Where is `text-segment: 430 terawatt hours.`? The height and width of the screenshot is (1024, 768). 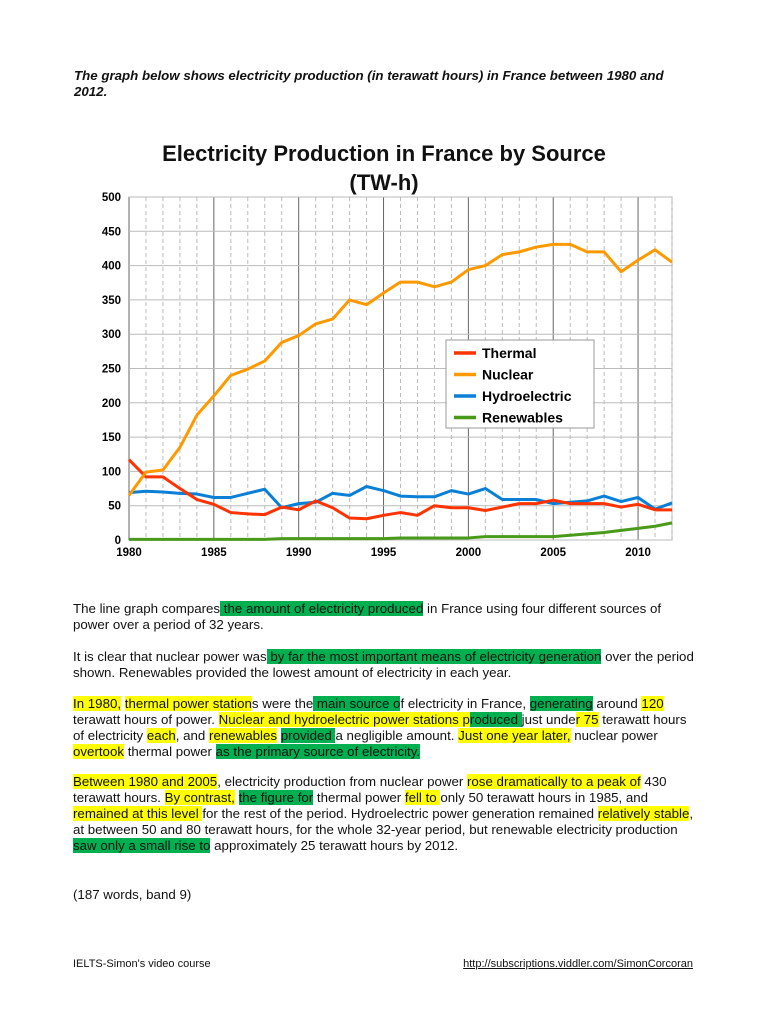 text-segment: 430 terawatt hours. is located at coordinates (370, 789).